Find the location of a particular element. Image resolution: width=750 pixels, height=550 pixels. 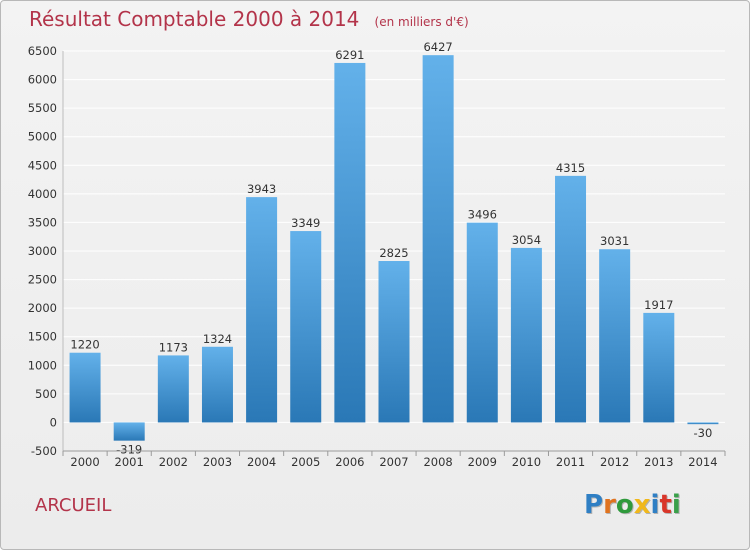

data-label: 6427 is located at coordinates (437, 47).